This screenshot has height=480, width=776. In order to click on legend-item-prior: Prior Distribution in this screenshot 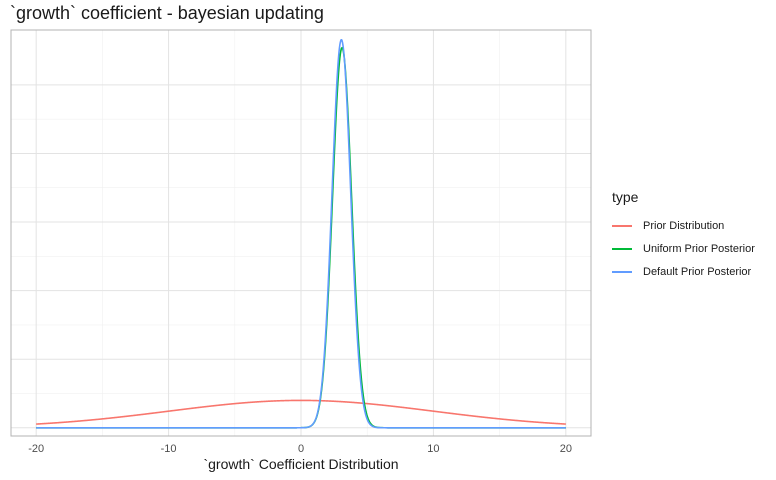, I will do `click(683, 225)`.